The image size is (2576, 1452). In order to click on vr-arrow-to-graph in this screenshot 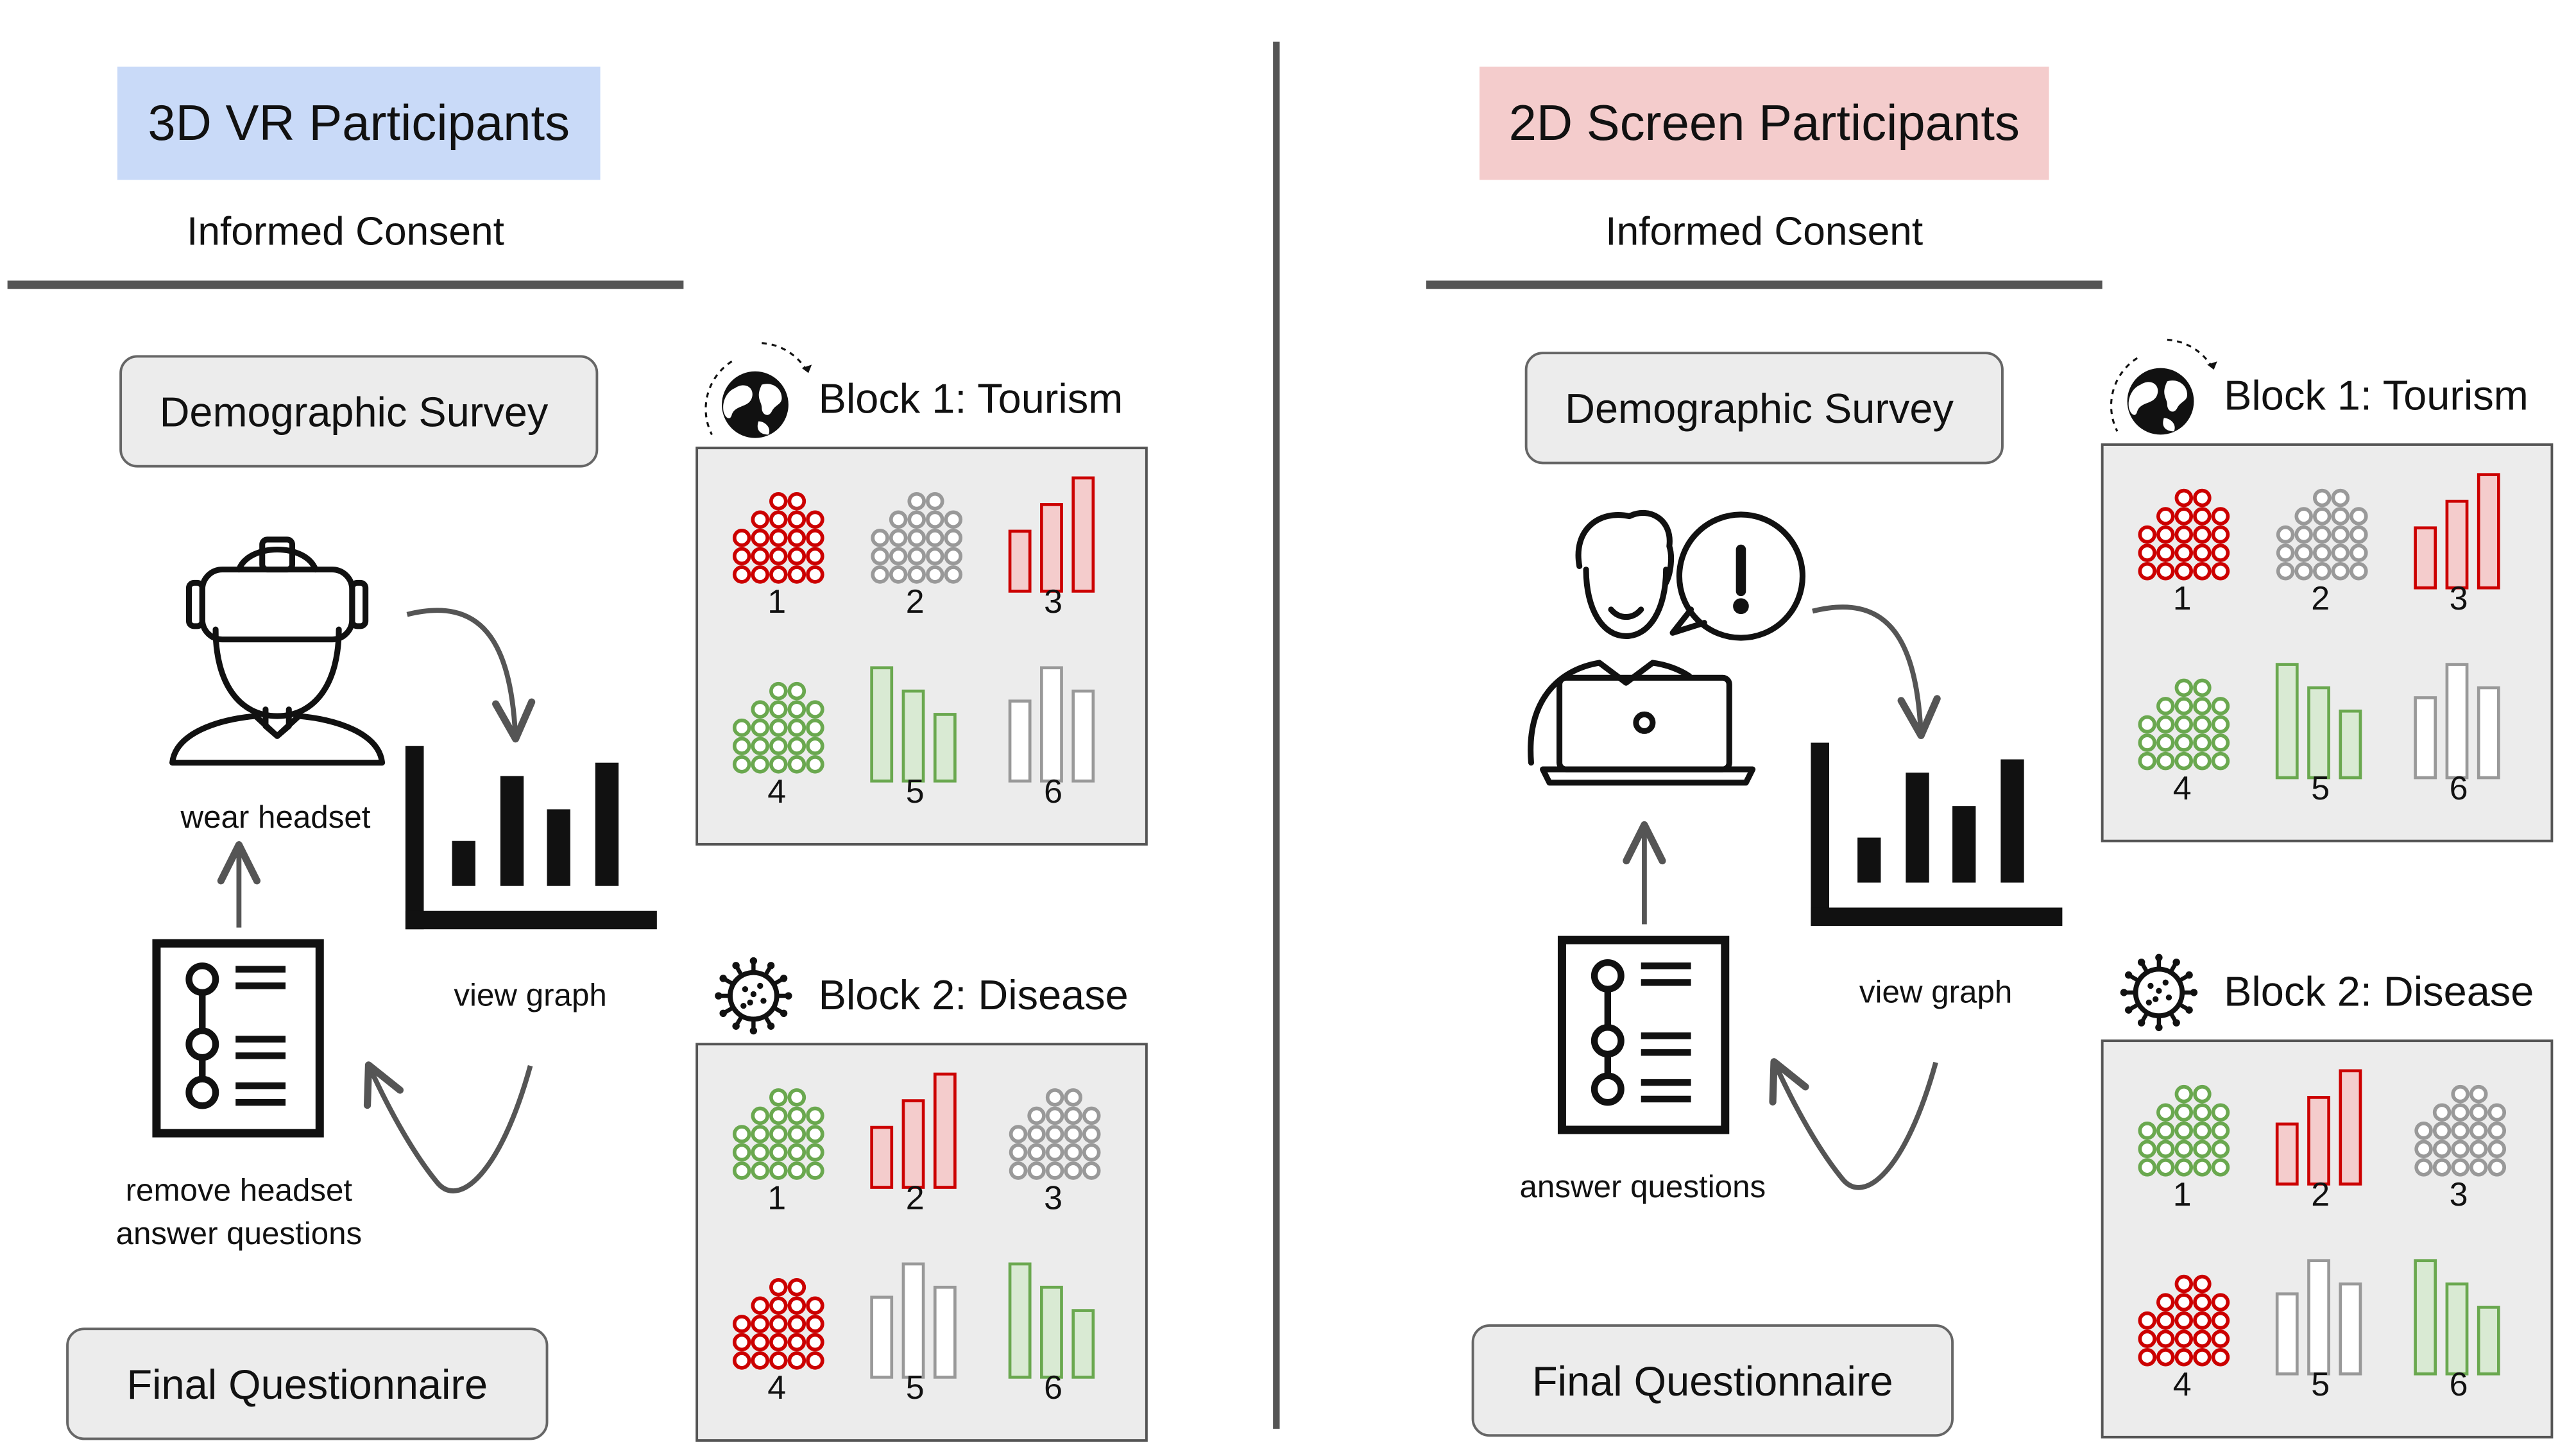, I will do `click(471, 675)`.